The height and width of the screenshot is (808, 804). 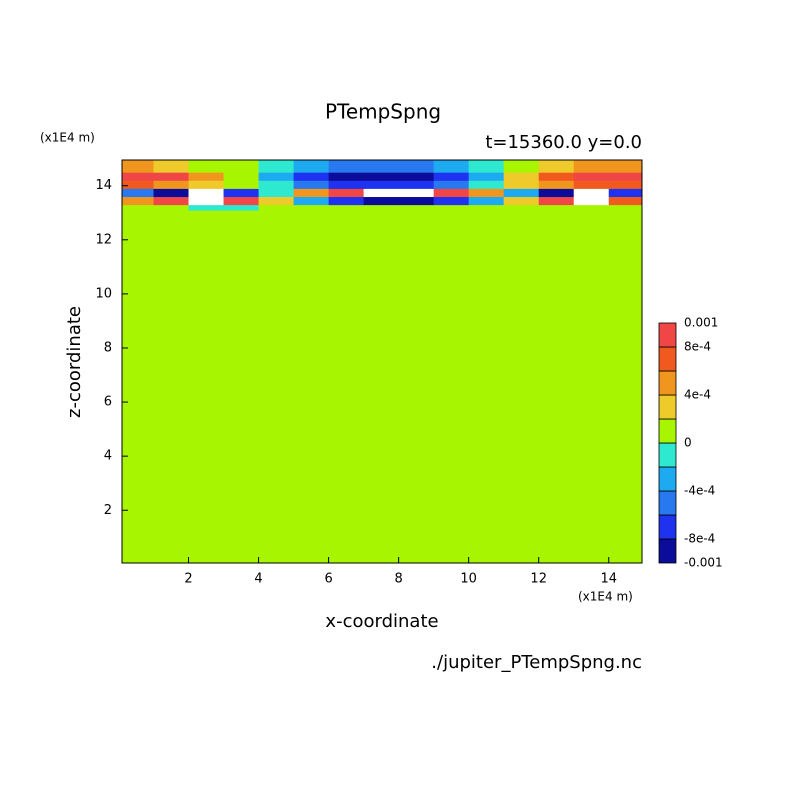 What do you see at coordinates (536, 662) in the screenshot?
I see `source-file: ./jupiter_PTempSpng.nc` at bounding box center [536, 662].